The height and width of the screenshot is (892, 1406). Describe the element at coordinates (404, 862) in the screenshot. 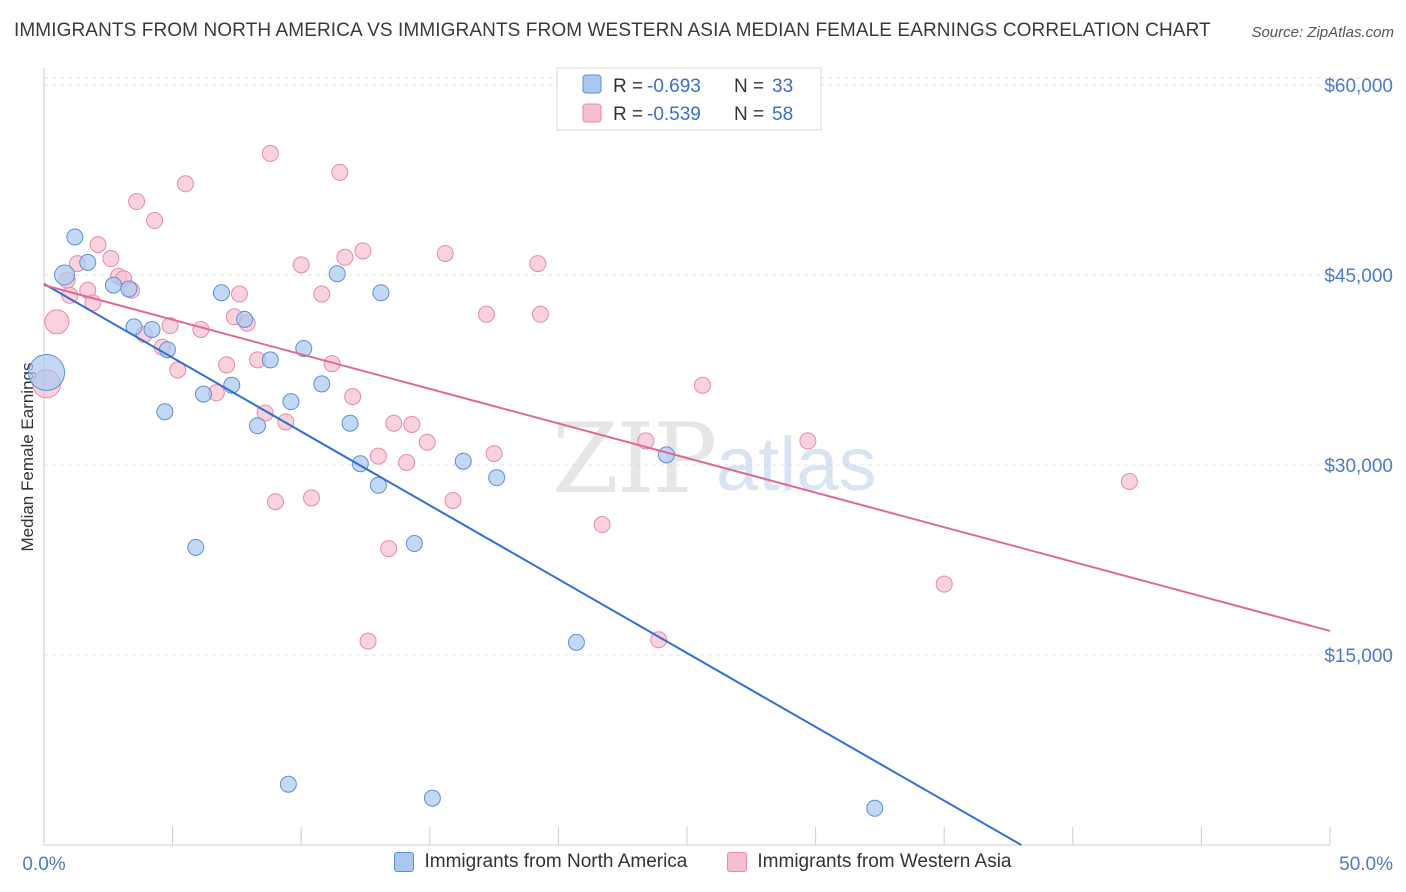

I see `legend-swatch-north-america` at that location.